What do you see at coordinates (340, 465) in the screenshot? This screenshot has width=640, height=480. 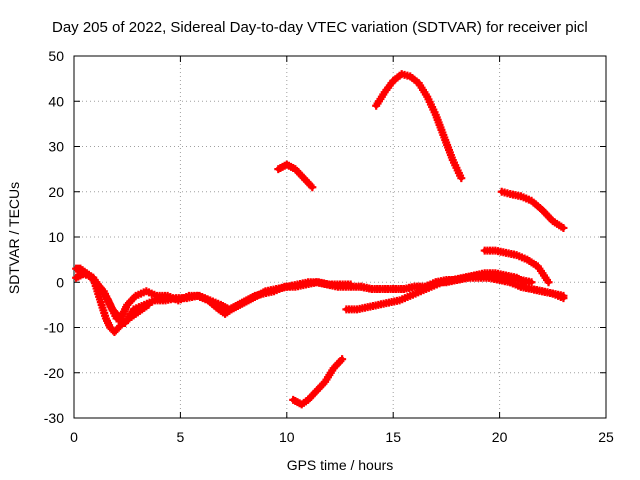 I see `x-axis-label: GPS time / hours` at bounding box center [340, 465].